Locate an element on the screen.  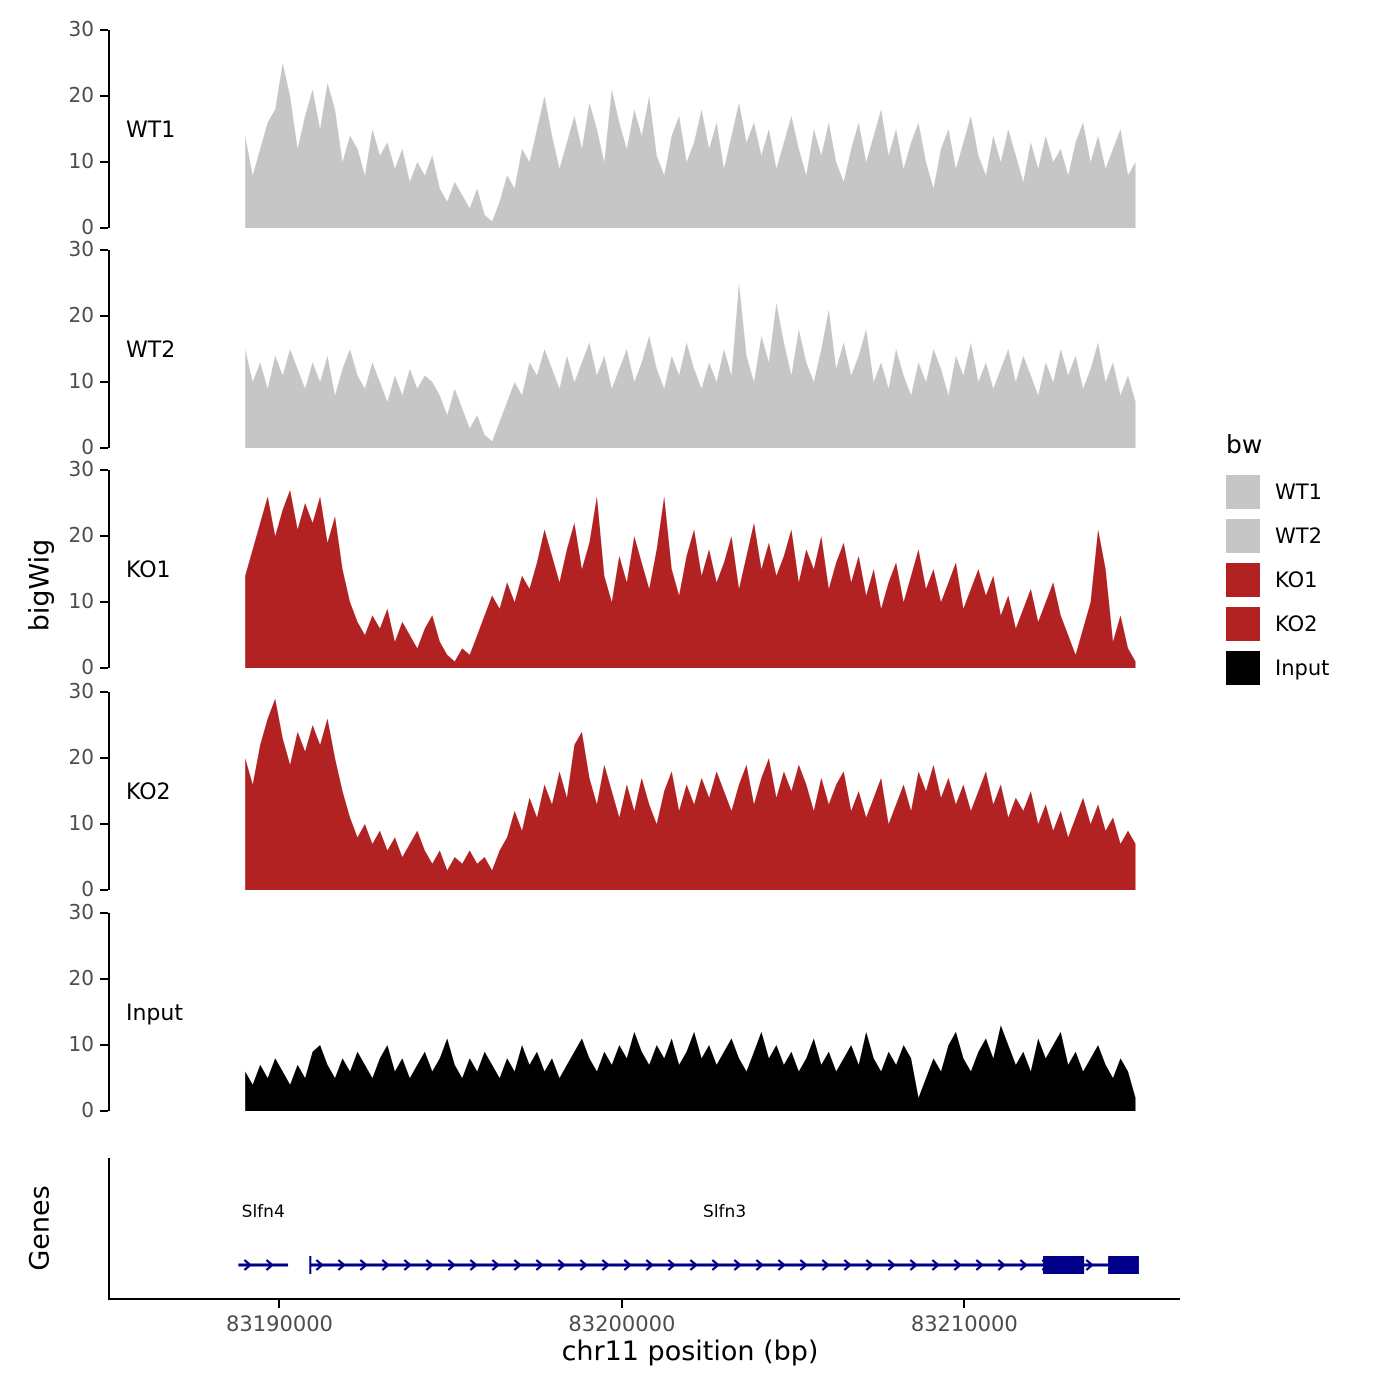
legend-entry-KO2: KO2 is located at coordinates (1277, 624).